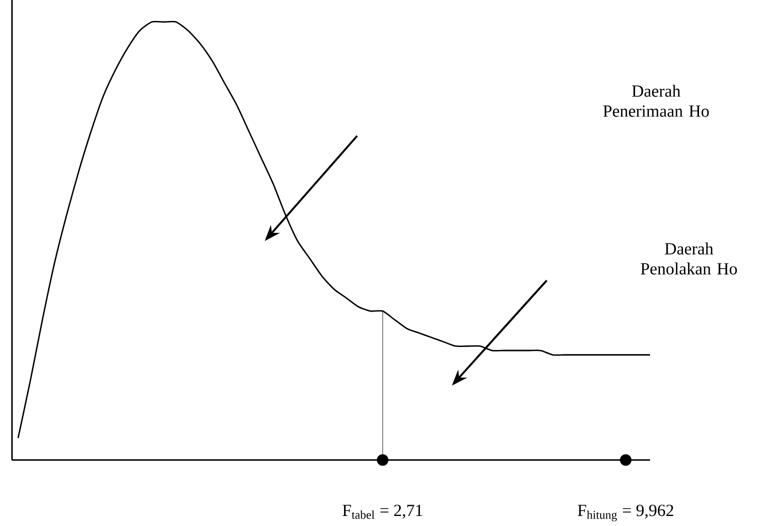  I want to click on annotation: Daerah Penolakan Ho, so click(688, 258).